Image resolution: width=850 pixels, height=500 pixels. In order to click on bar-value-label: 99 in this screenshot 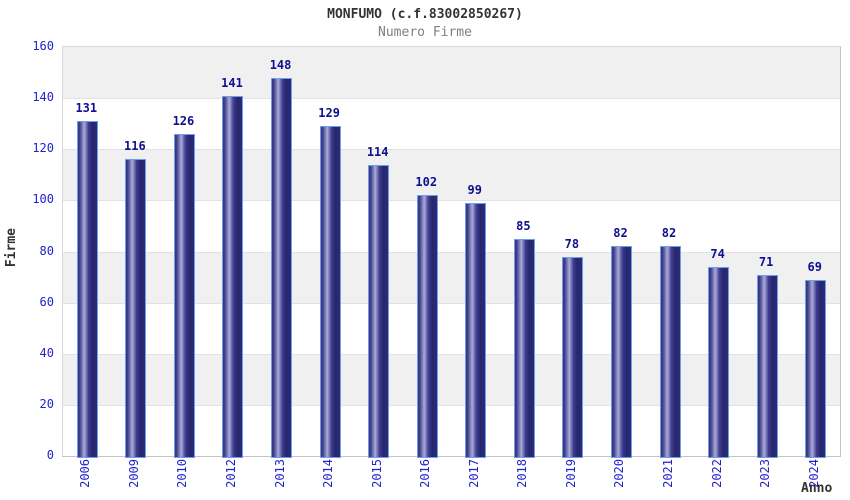, I will do `click(474, 190)`.